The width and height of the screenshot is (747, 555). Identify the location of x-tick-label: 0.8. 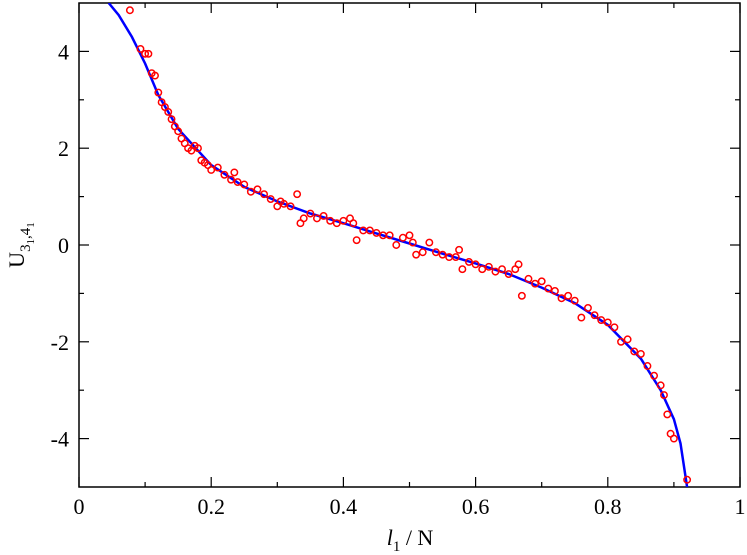
(608, 506).